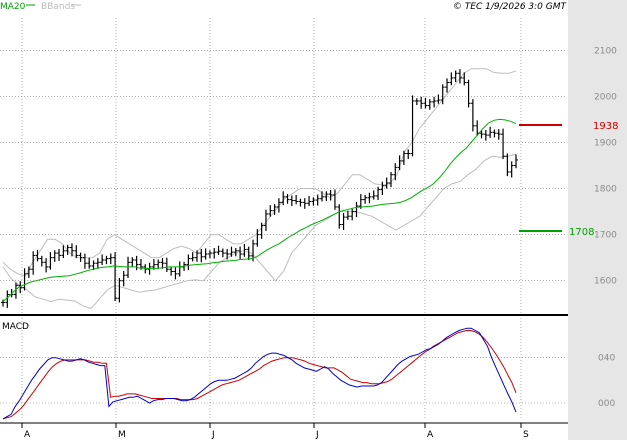 This screenshot has width=627, height=440. I want to click on price-tick-label: 2100, so click(605, 51).